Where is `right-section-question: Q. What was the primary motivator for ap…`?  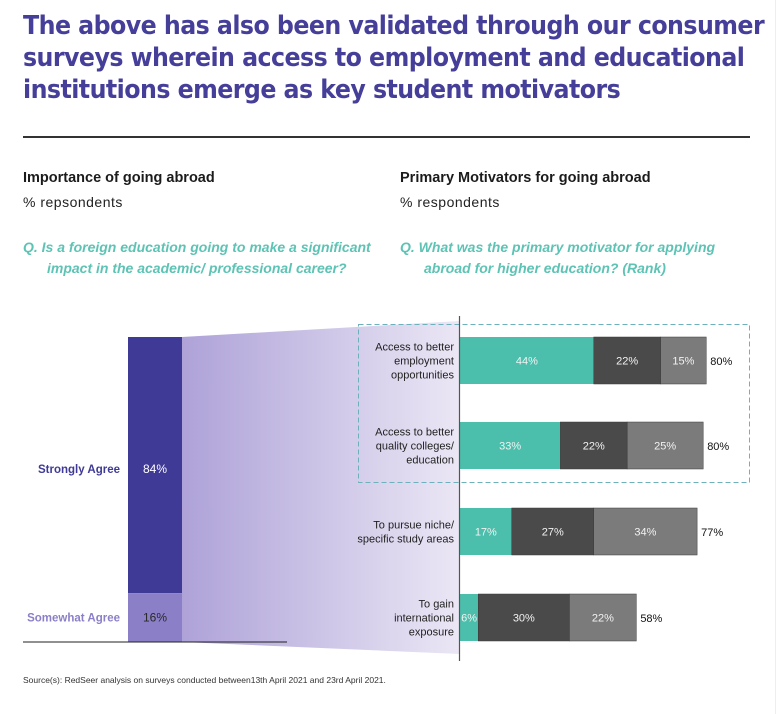 right-section-question: Q. What was the primary motivator for ap… is located at coordinates (580, 258).